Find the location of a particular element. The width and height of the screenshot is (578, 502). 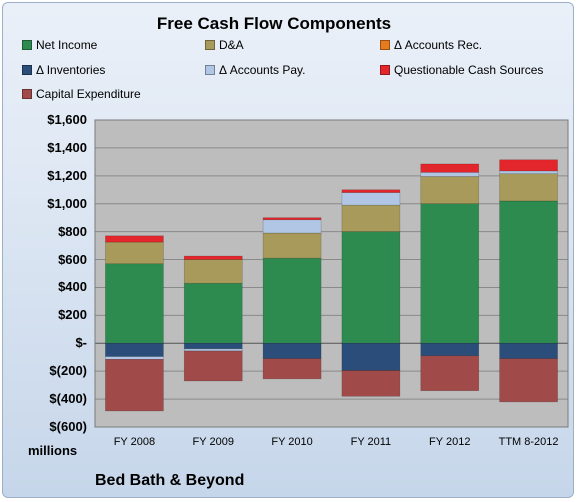

x-tick-label: FY 2012 is located at coordinates (450, 442).